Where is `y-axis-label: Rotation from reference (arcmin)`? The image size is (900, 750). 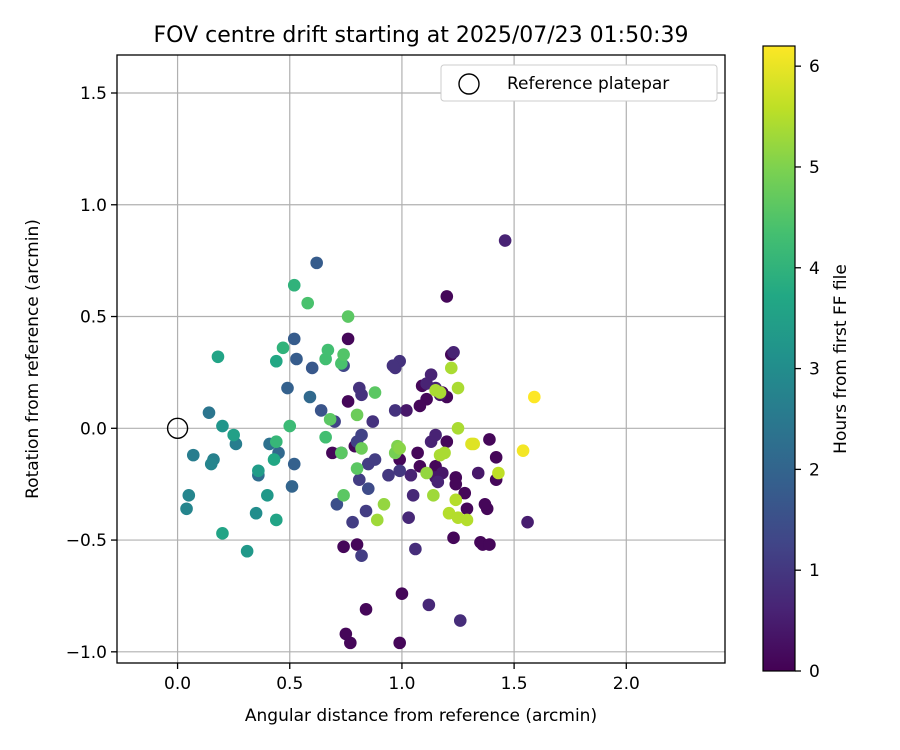 y-axis-label: Rotation from reference (arcmin) is located at coordinates (33, 359).